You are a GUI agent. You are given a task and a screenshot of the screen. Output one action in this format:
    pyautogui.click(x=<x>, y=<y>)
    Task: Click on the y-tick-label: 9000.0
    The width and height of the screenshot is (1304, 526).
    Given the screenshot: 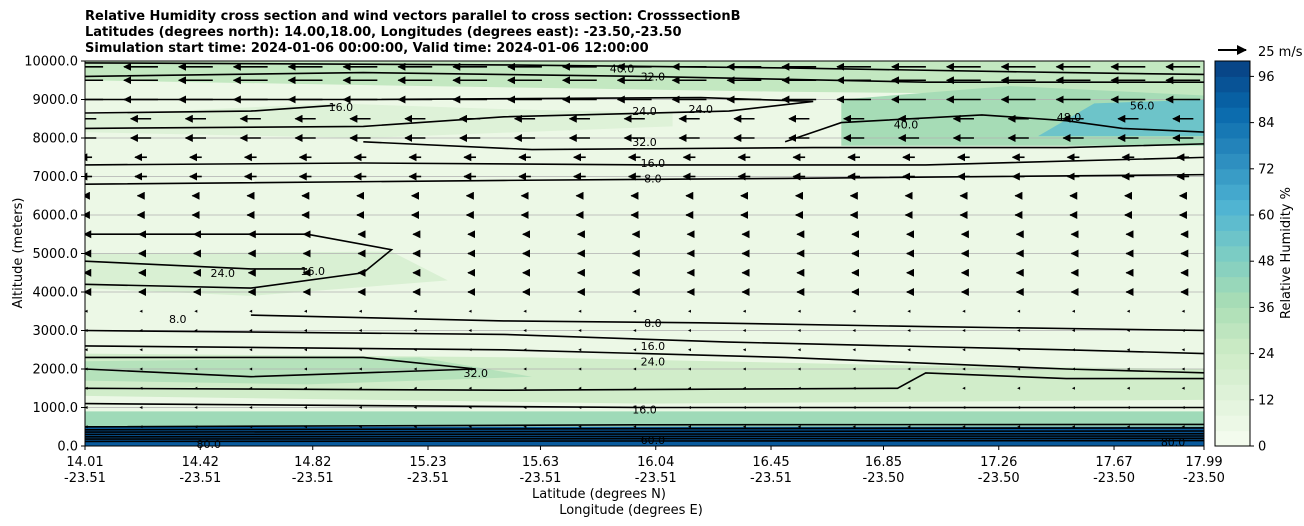 What is the action you would take?
    pyautogui.click(x=56, y=100)
    